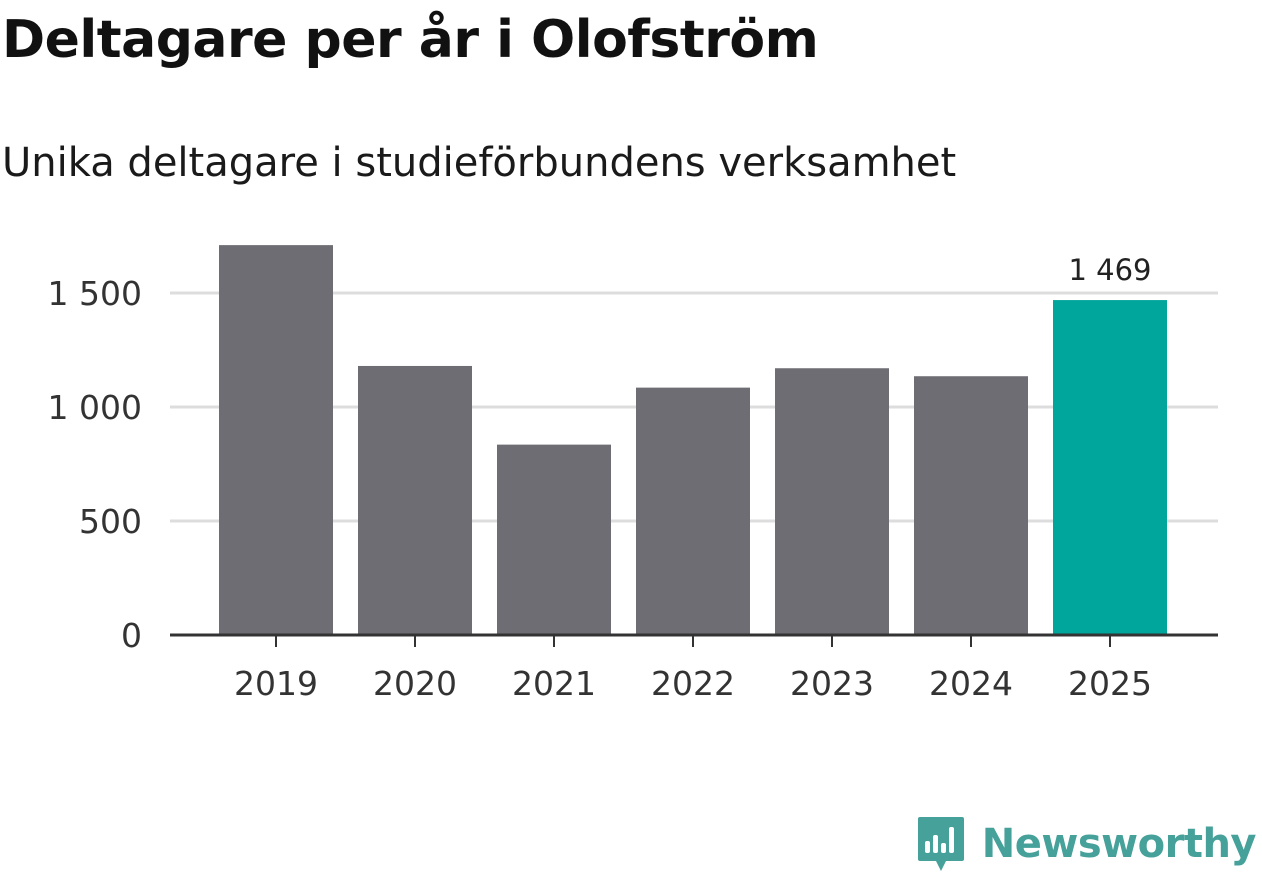 The image size is (1262, 879). What do you see at coordinates (95, 293) in the screenshot?
I see `y-tick-label: 1 500` at bounding box center [95, 293].